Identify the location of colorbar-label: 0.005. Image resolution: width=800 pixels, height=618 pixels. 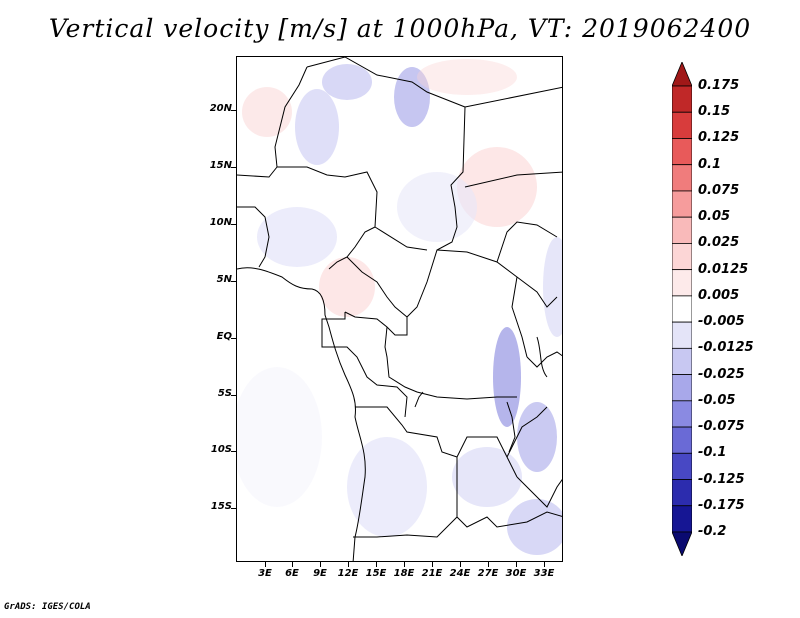
(719, 295).